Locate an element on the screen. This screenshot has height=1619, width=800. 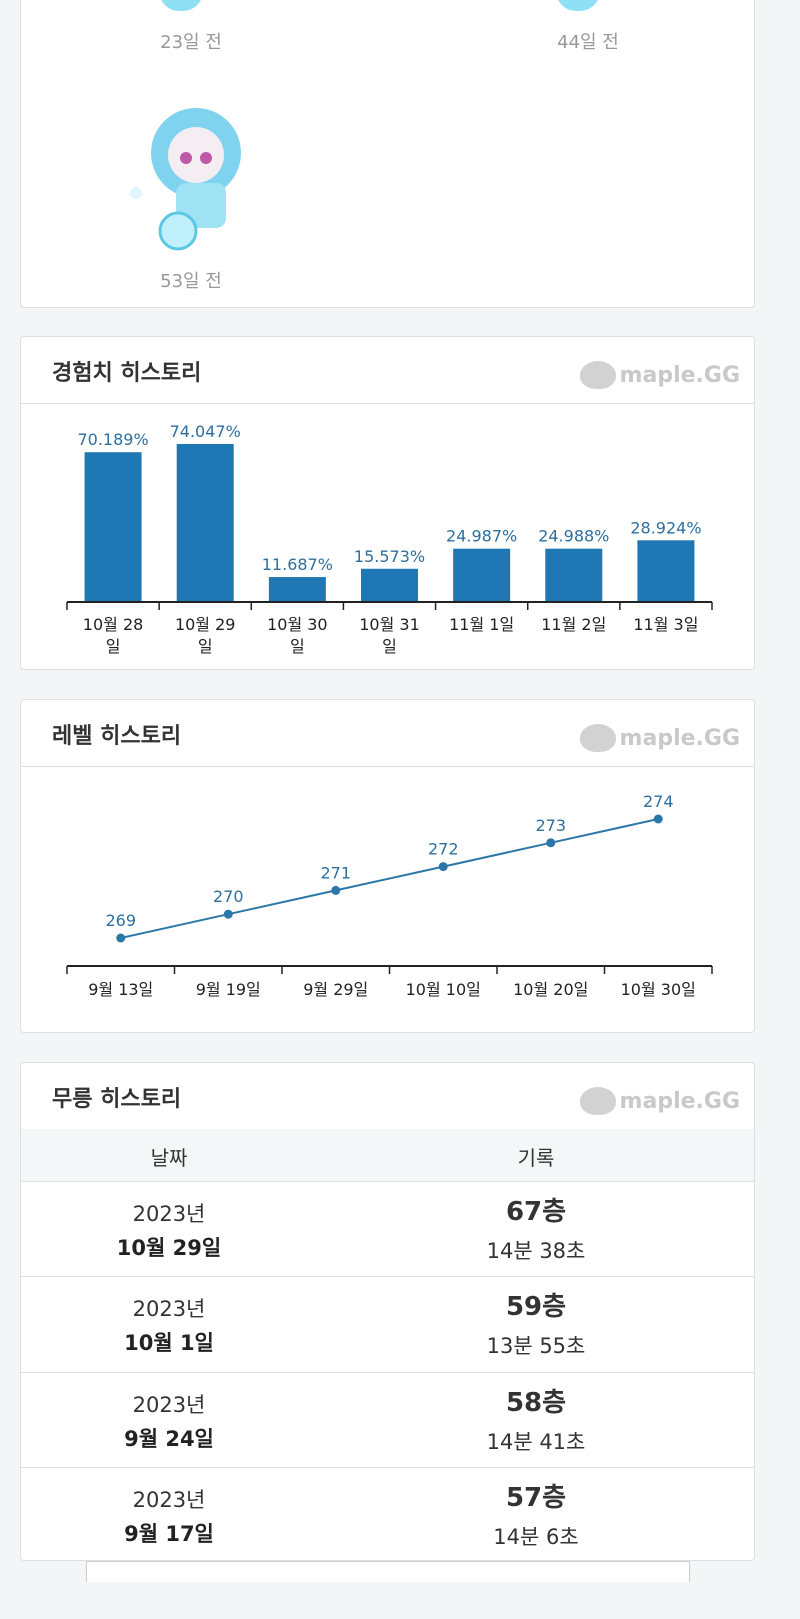
avatar-date: 44일 전 is located at coordinates (588, 42).